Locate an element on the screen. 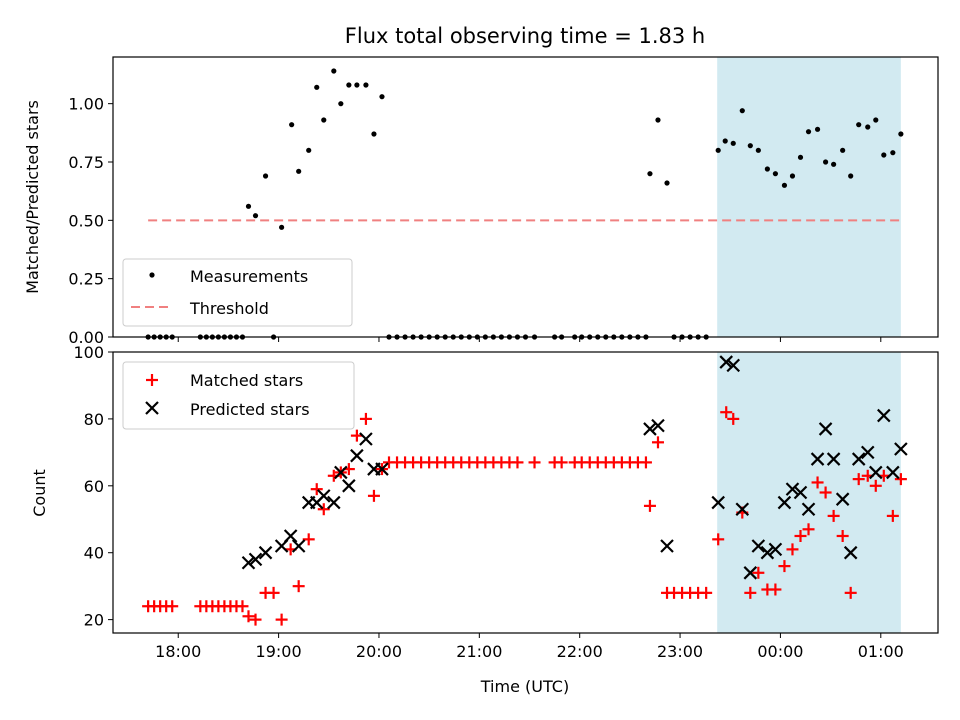 This screenshot has width=960, height=720. x-tick-label: 18:00 is located at coordinates (178, 651).